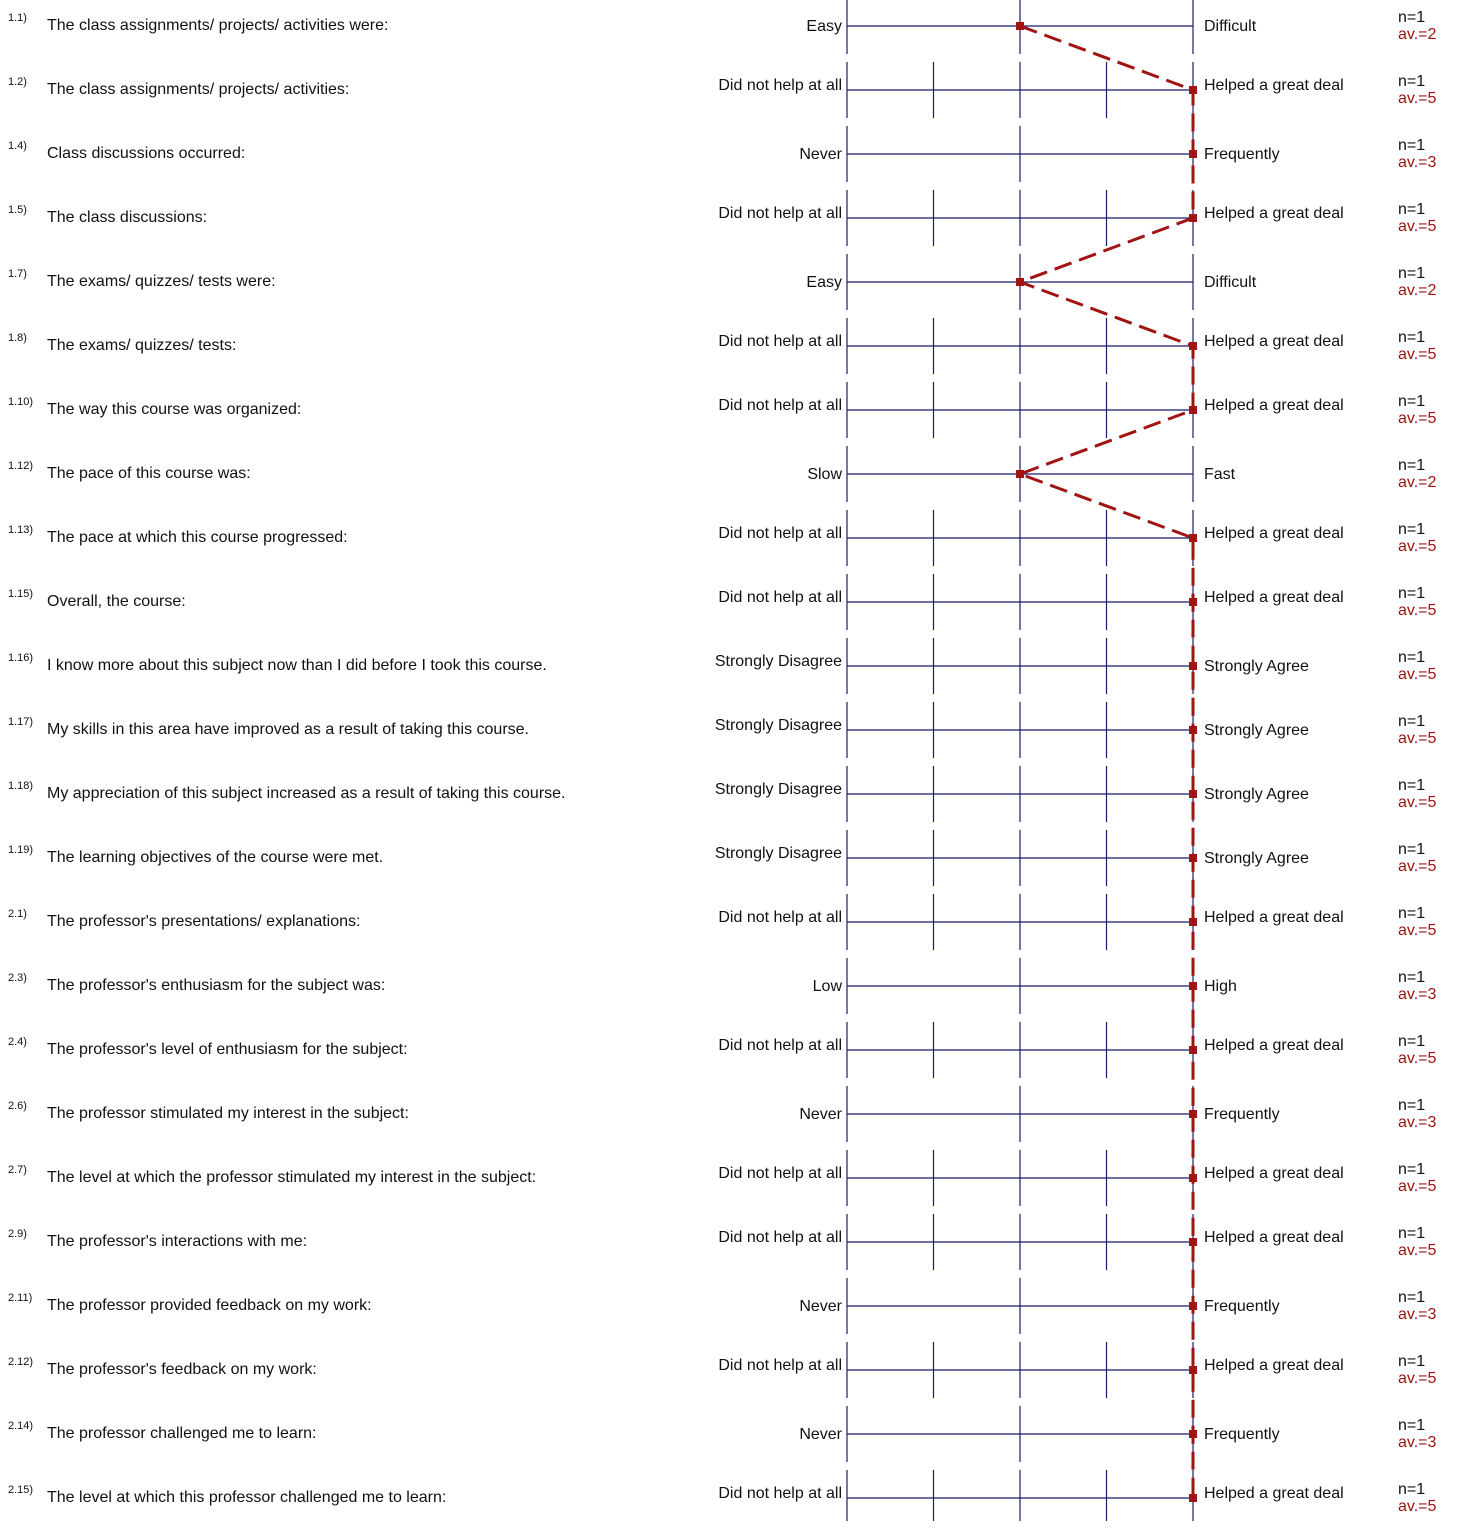  Describe the element at coordinates (778, 661) in the screenshot. I see `scale-left-label: Strongly Disagree` at that location.